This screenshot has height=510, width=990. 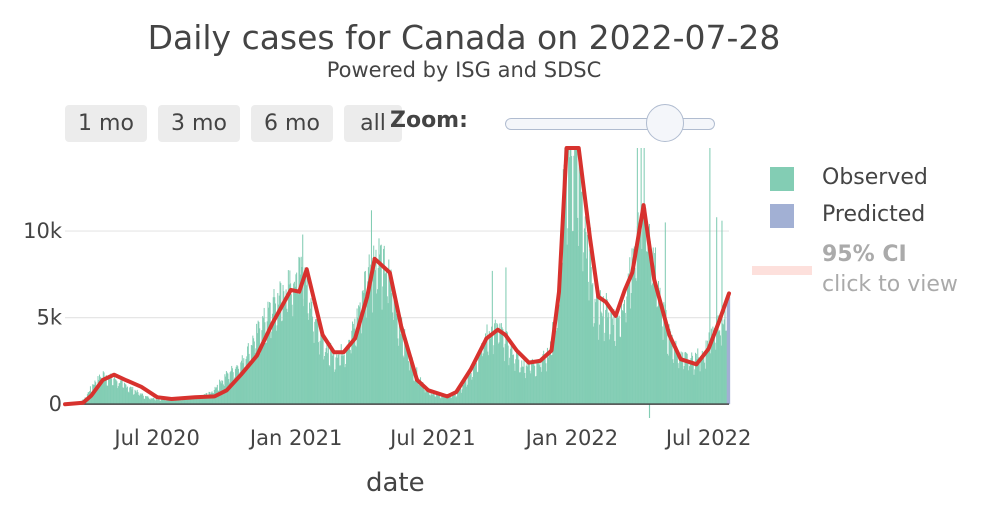 What do you see at coordinates (782, 270) in the screenshot?
I see `legend-ci-swatch` at bounding box center [782, 270].